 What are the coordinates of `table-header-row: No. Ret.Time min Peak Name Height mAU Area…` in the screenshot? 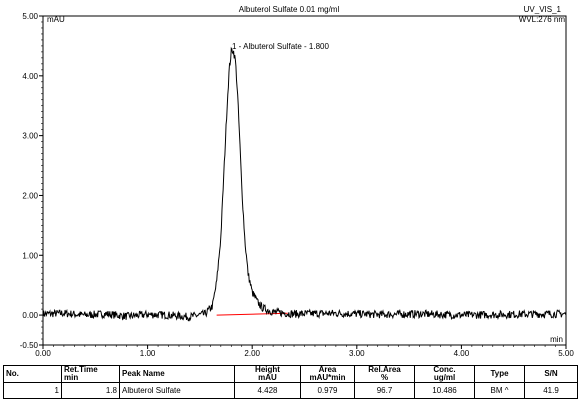 It's located at (290, 374).